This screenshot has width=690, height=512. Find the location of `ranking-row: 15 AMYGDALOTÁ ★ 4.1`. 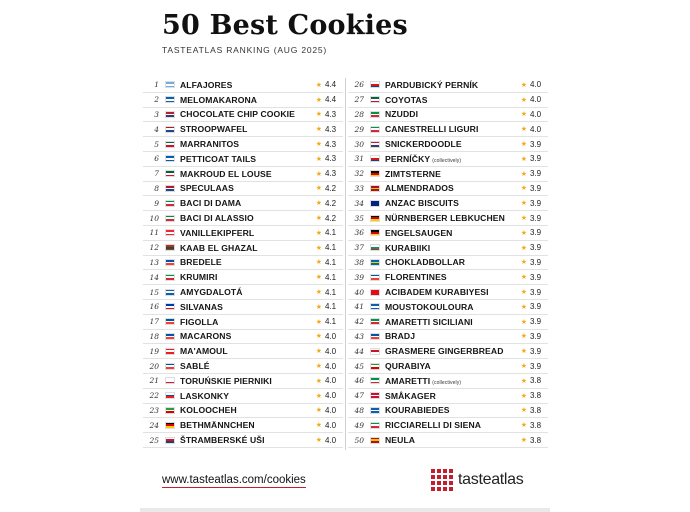

ranking-row: 15 AMYGDALOTÁ ★ 4.1 is located at coordinates (243, 292).